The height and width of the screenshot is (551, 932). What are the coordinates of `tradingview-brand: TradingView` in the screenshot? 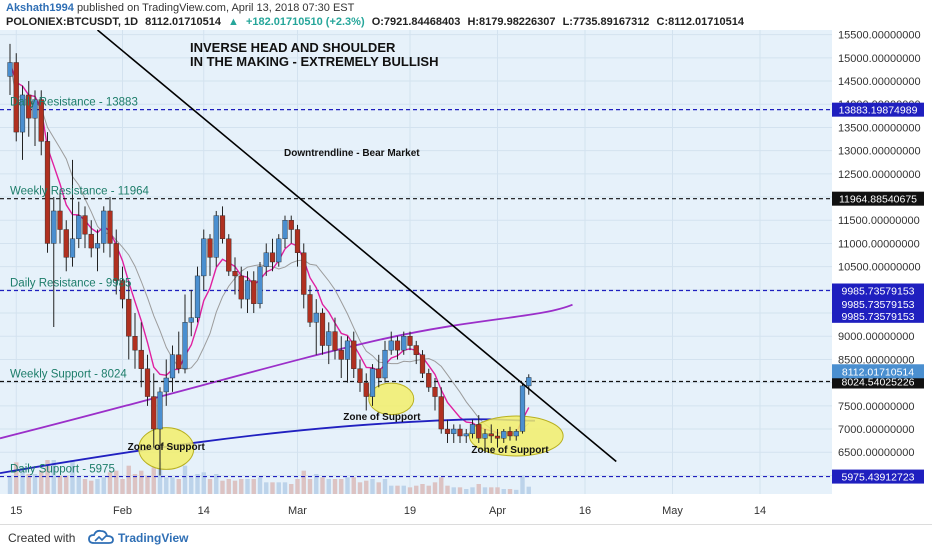 It's located at (153, 538).